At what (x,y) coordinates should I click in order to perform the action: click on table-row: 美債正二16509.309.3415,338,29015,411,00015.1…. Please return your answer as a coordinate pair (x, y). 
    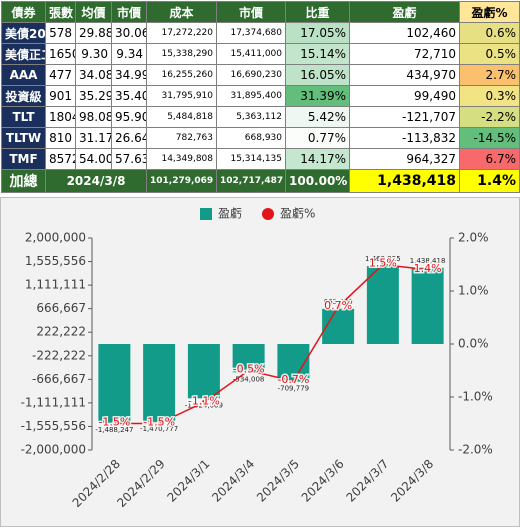
    Looking at the image, I should click on (260, 54).